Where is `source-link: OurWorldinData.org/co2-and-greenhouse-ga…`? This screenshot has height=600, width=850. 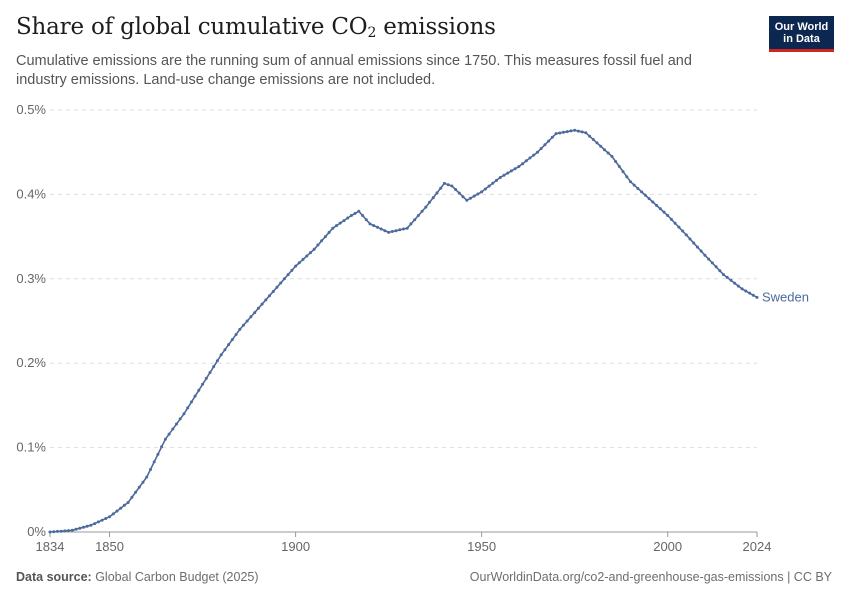 source-link: OurWorldinData.org/co2-and-greenhouse-ga… is located at coordinates (650, 577).